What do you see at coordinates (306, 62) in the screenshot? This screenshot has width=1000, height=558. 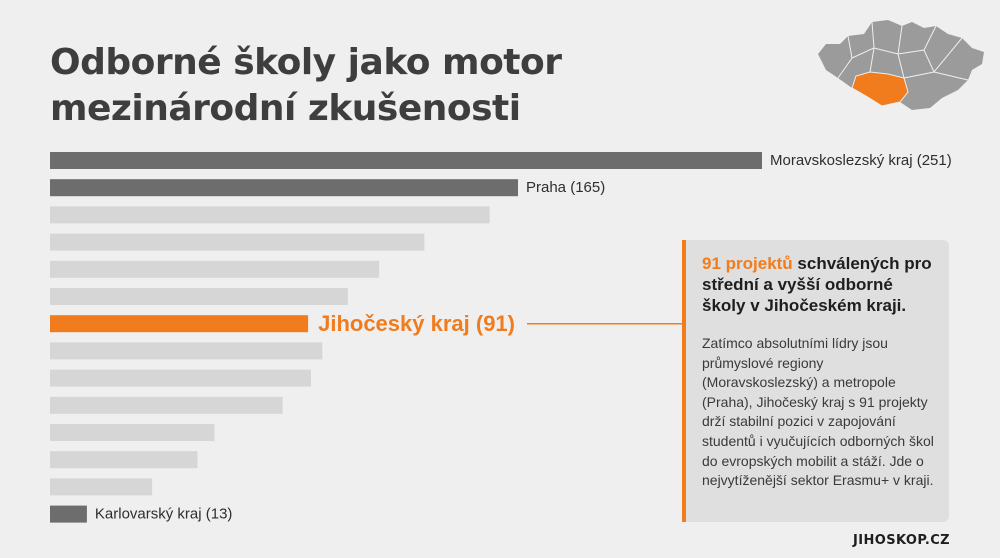 I see `title-line-1: Odborné školy jako motor` at bounding box center [306, 62].